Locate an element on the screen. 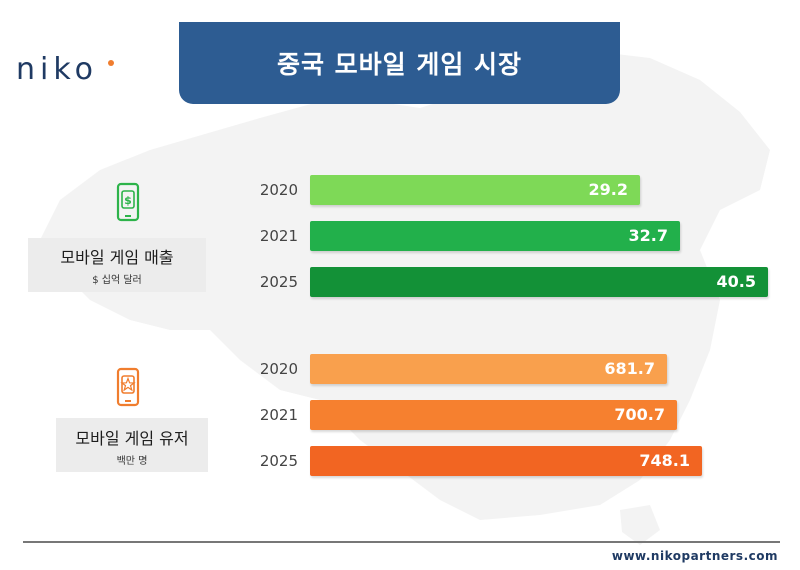 The height and width of the screenshot is (570, 800). revenue-group-title: 모바일 게임 매출 is located at coordinates (117, 257).